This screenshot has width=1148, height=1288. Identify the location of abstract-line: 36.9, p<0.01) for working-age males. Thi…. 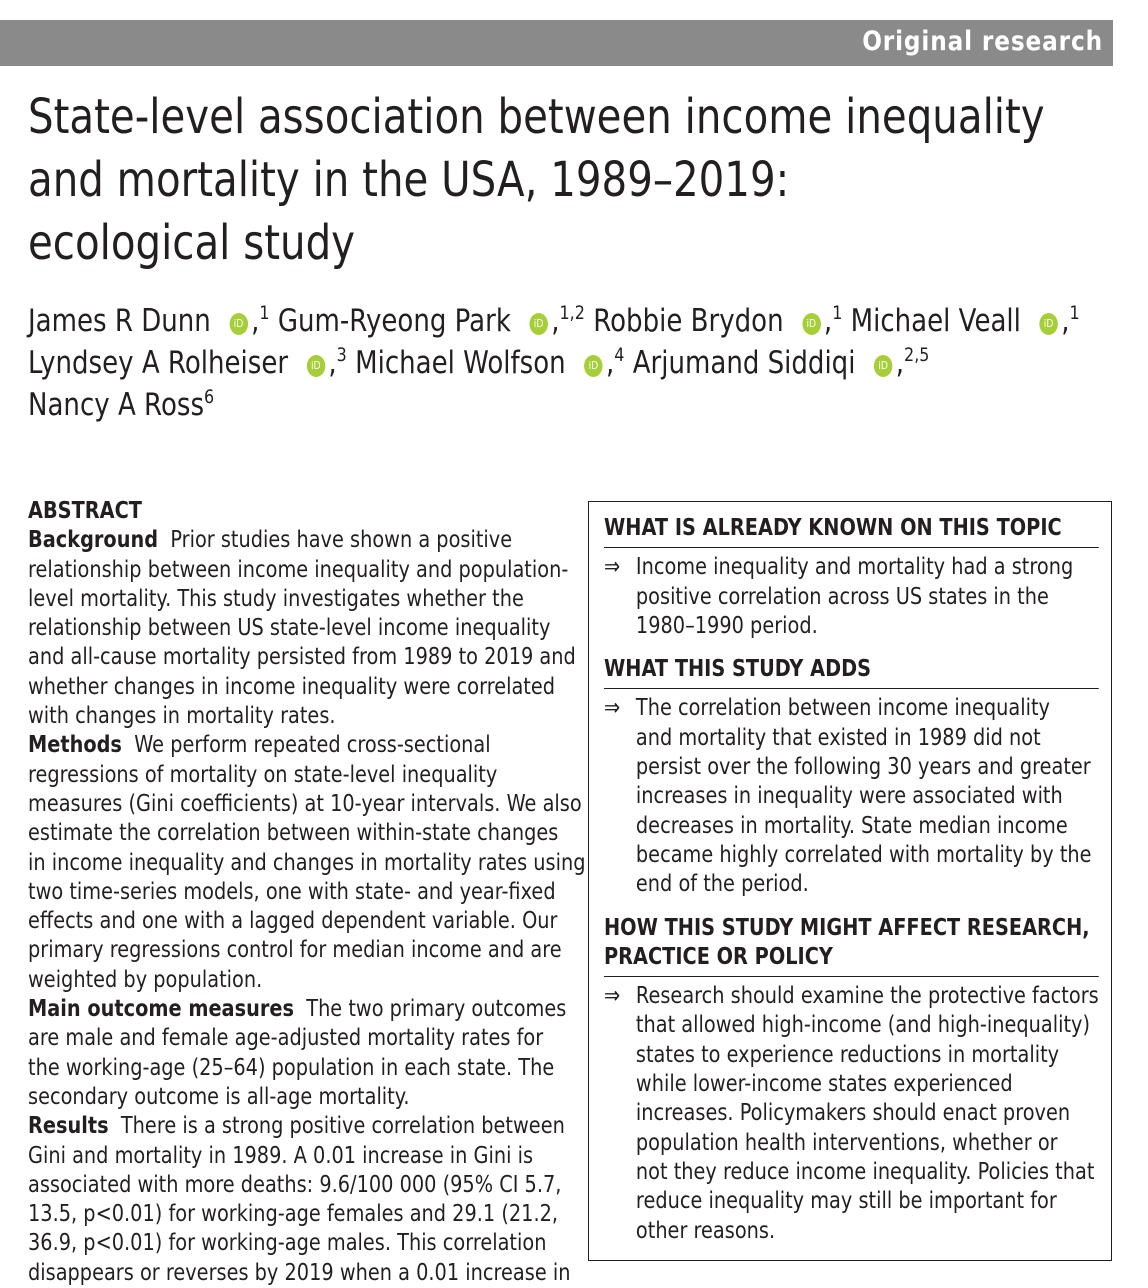
(287, 1243).